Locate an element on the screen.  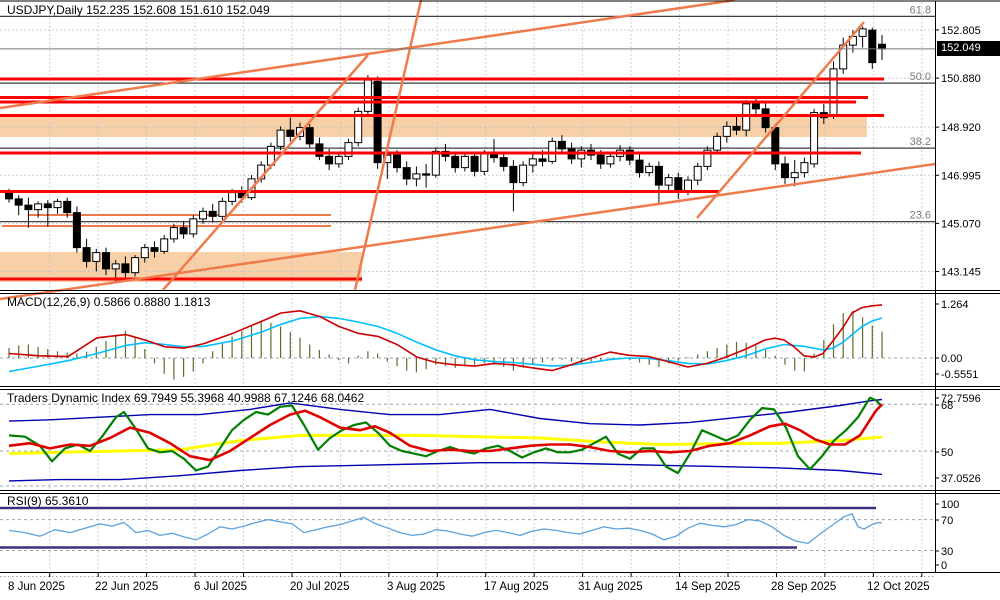
date-label: 12 Oct 2025 is located at coordinates (898, 587).